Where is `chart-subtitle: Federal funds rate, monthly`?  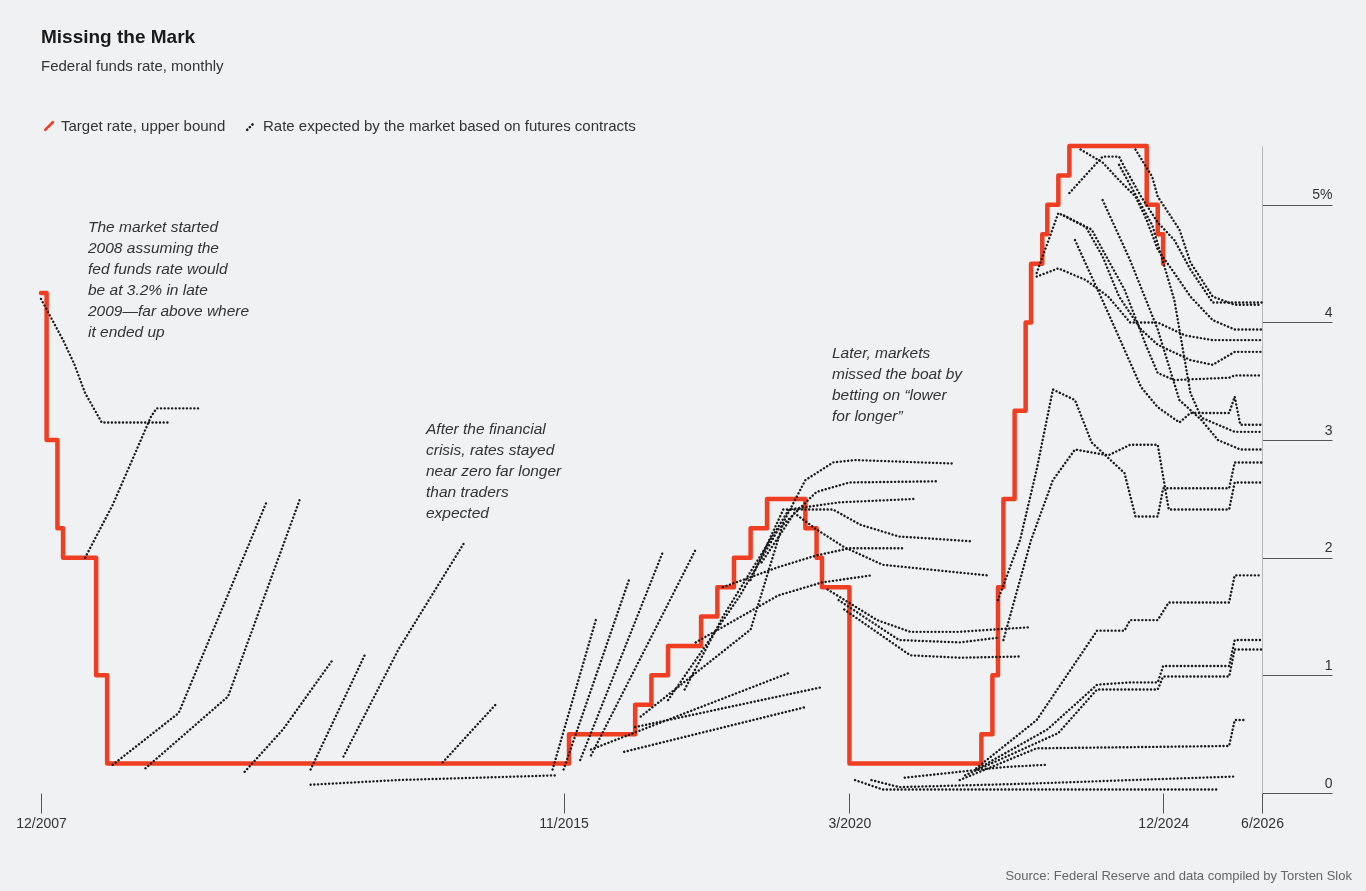
chart-subtitle: Federal funds rate, monthly is located at coordinates (133, 65).